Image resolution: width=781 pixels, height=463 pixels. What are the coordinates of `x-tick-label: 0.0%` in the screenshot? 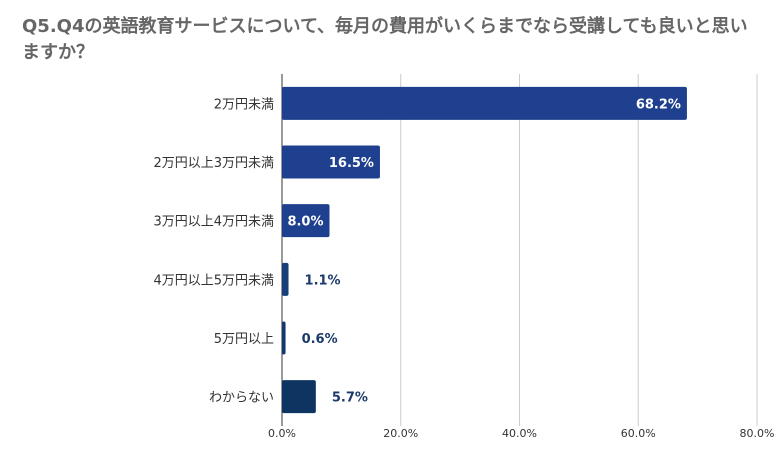 It's located at (282, 433).